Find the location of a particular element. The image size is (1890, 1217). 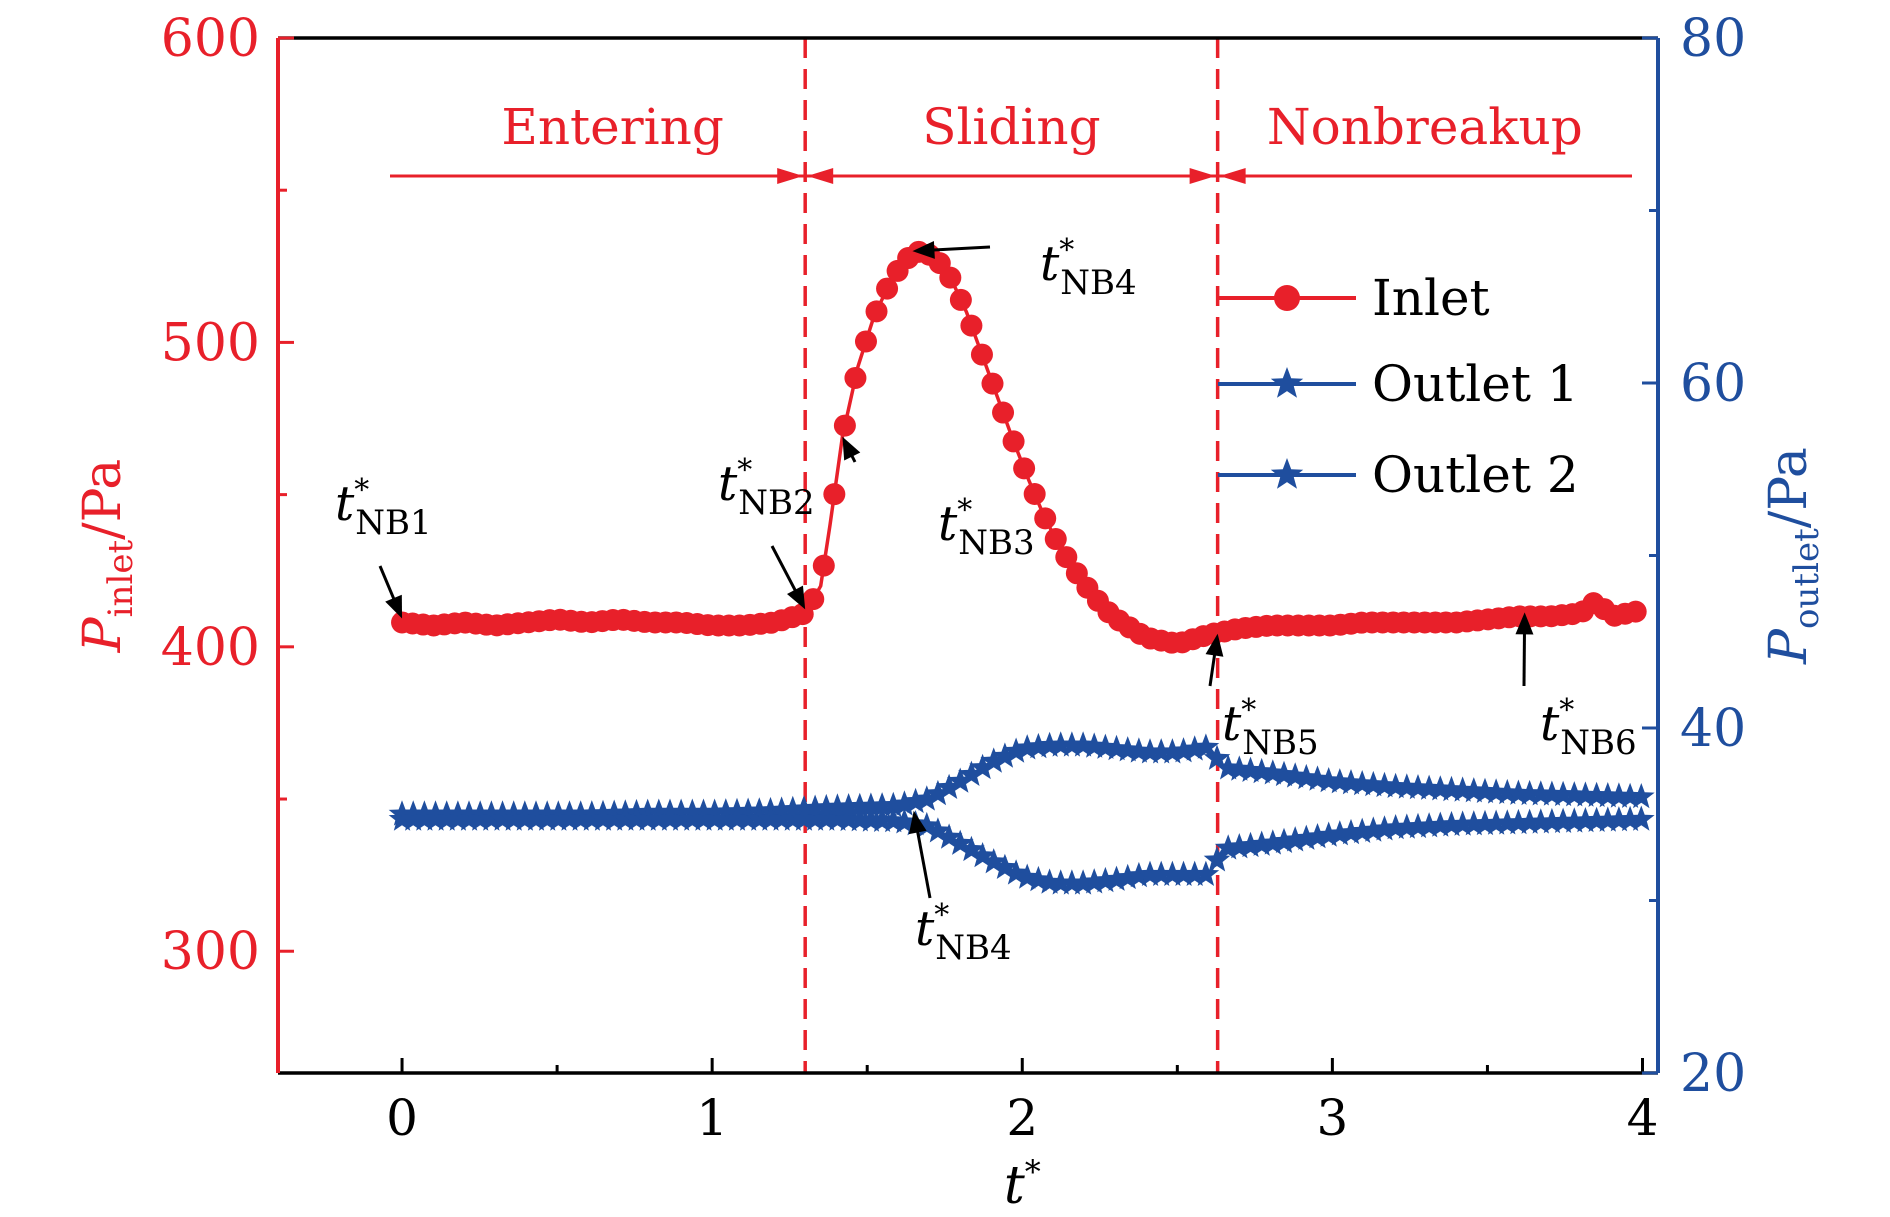

x-tick-label-4: 4 is located at coordinates (1643, 1118).